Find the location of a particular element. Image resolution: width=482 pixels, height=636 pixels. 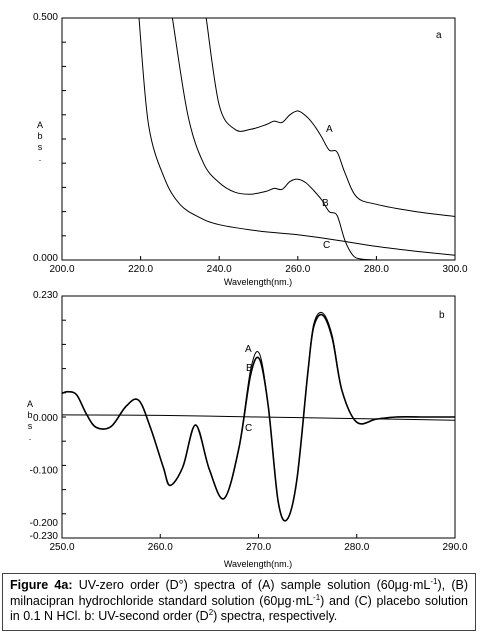

caption-sup-3: 2 is located at coordinates (211, 612).